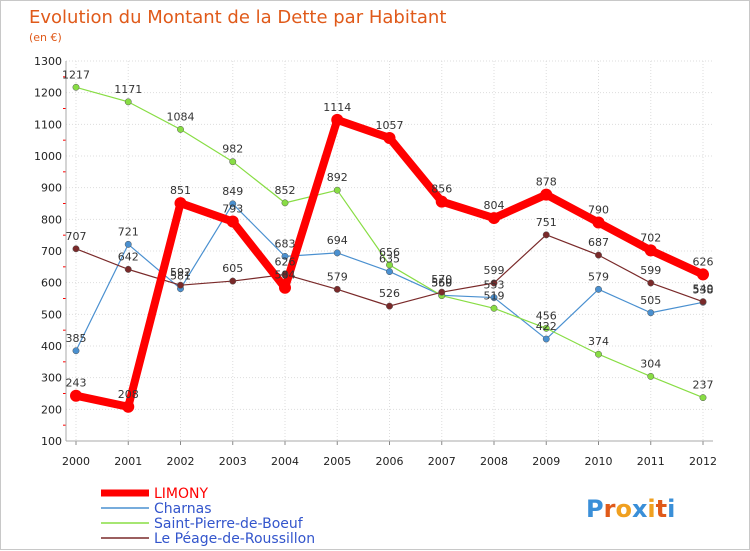  Describe the element at coordinates (598, 341) in the screenshot. I see `data-label: 374` at that location.